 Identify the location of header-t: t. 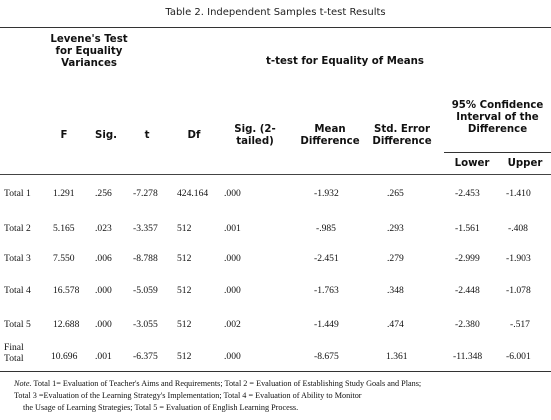
(147, 135).